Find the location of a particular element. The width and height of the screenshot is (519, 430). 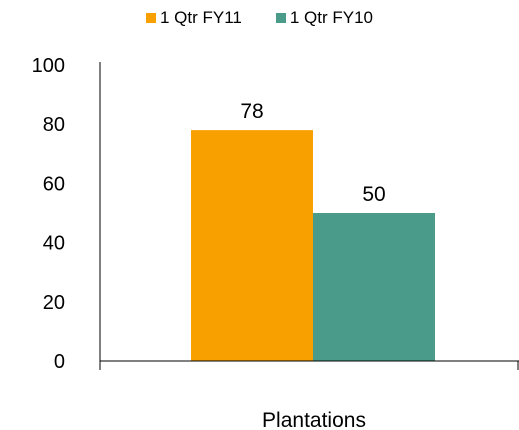

y-axis-ticks: 0 20 40 60 80 100 is located at coordinates (48, 214).